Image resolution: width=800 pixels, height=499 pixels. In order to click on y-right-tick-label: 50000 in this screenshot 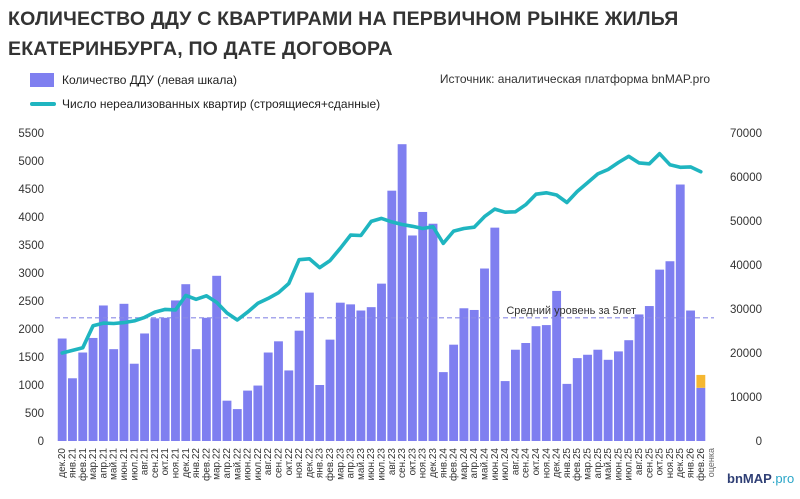, I will do `click(746, 222)`.